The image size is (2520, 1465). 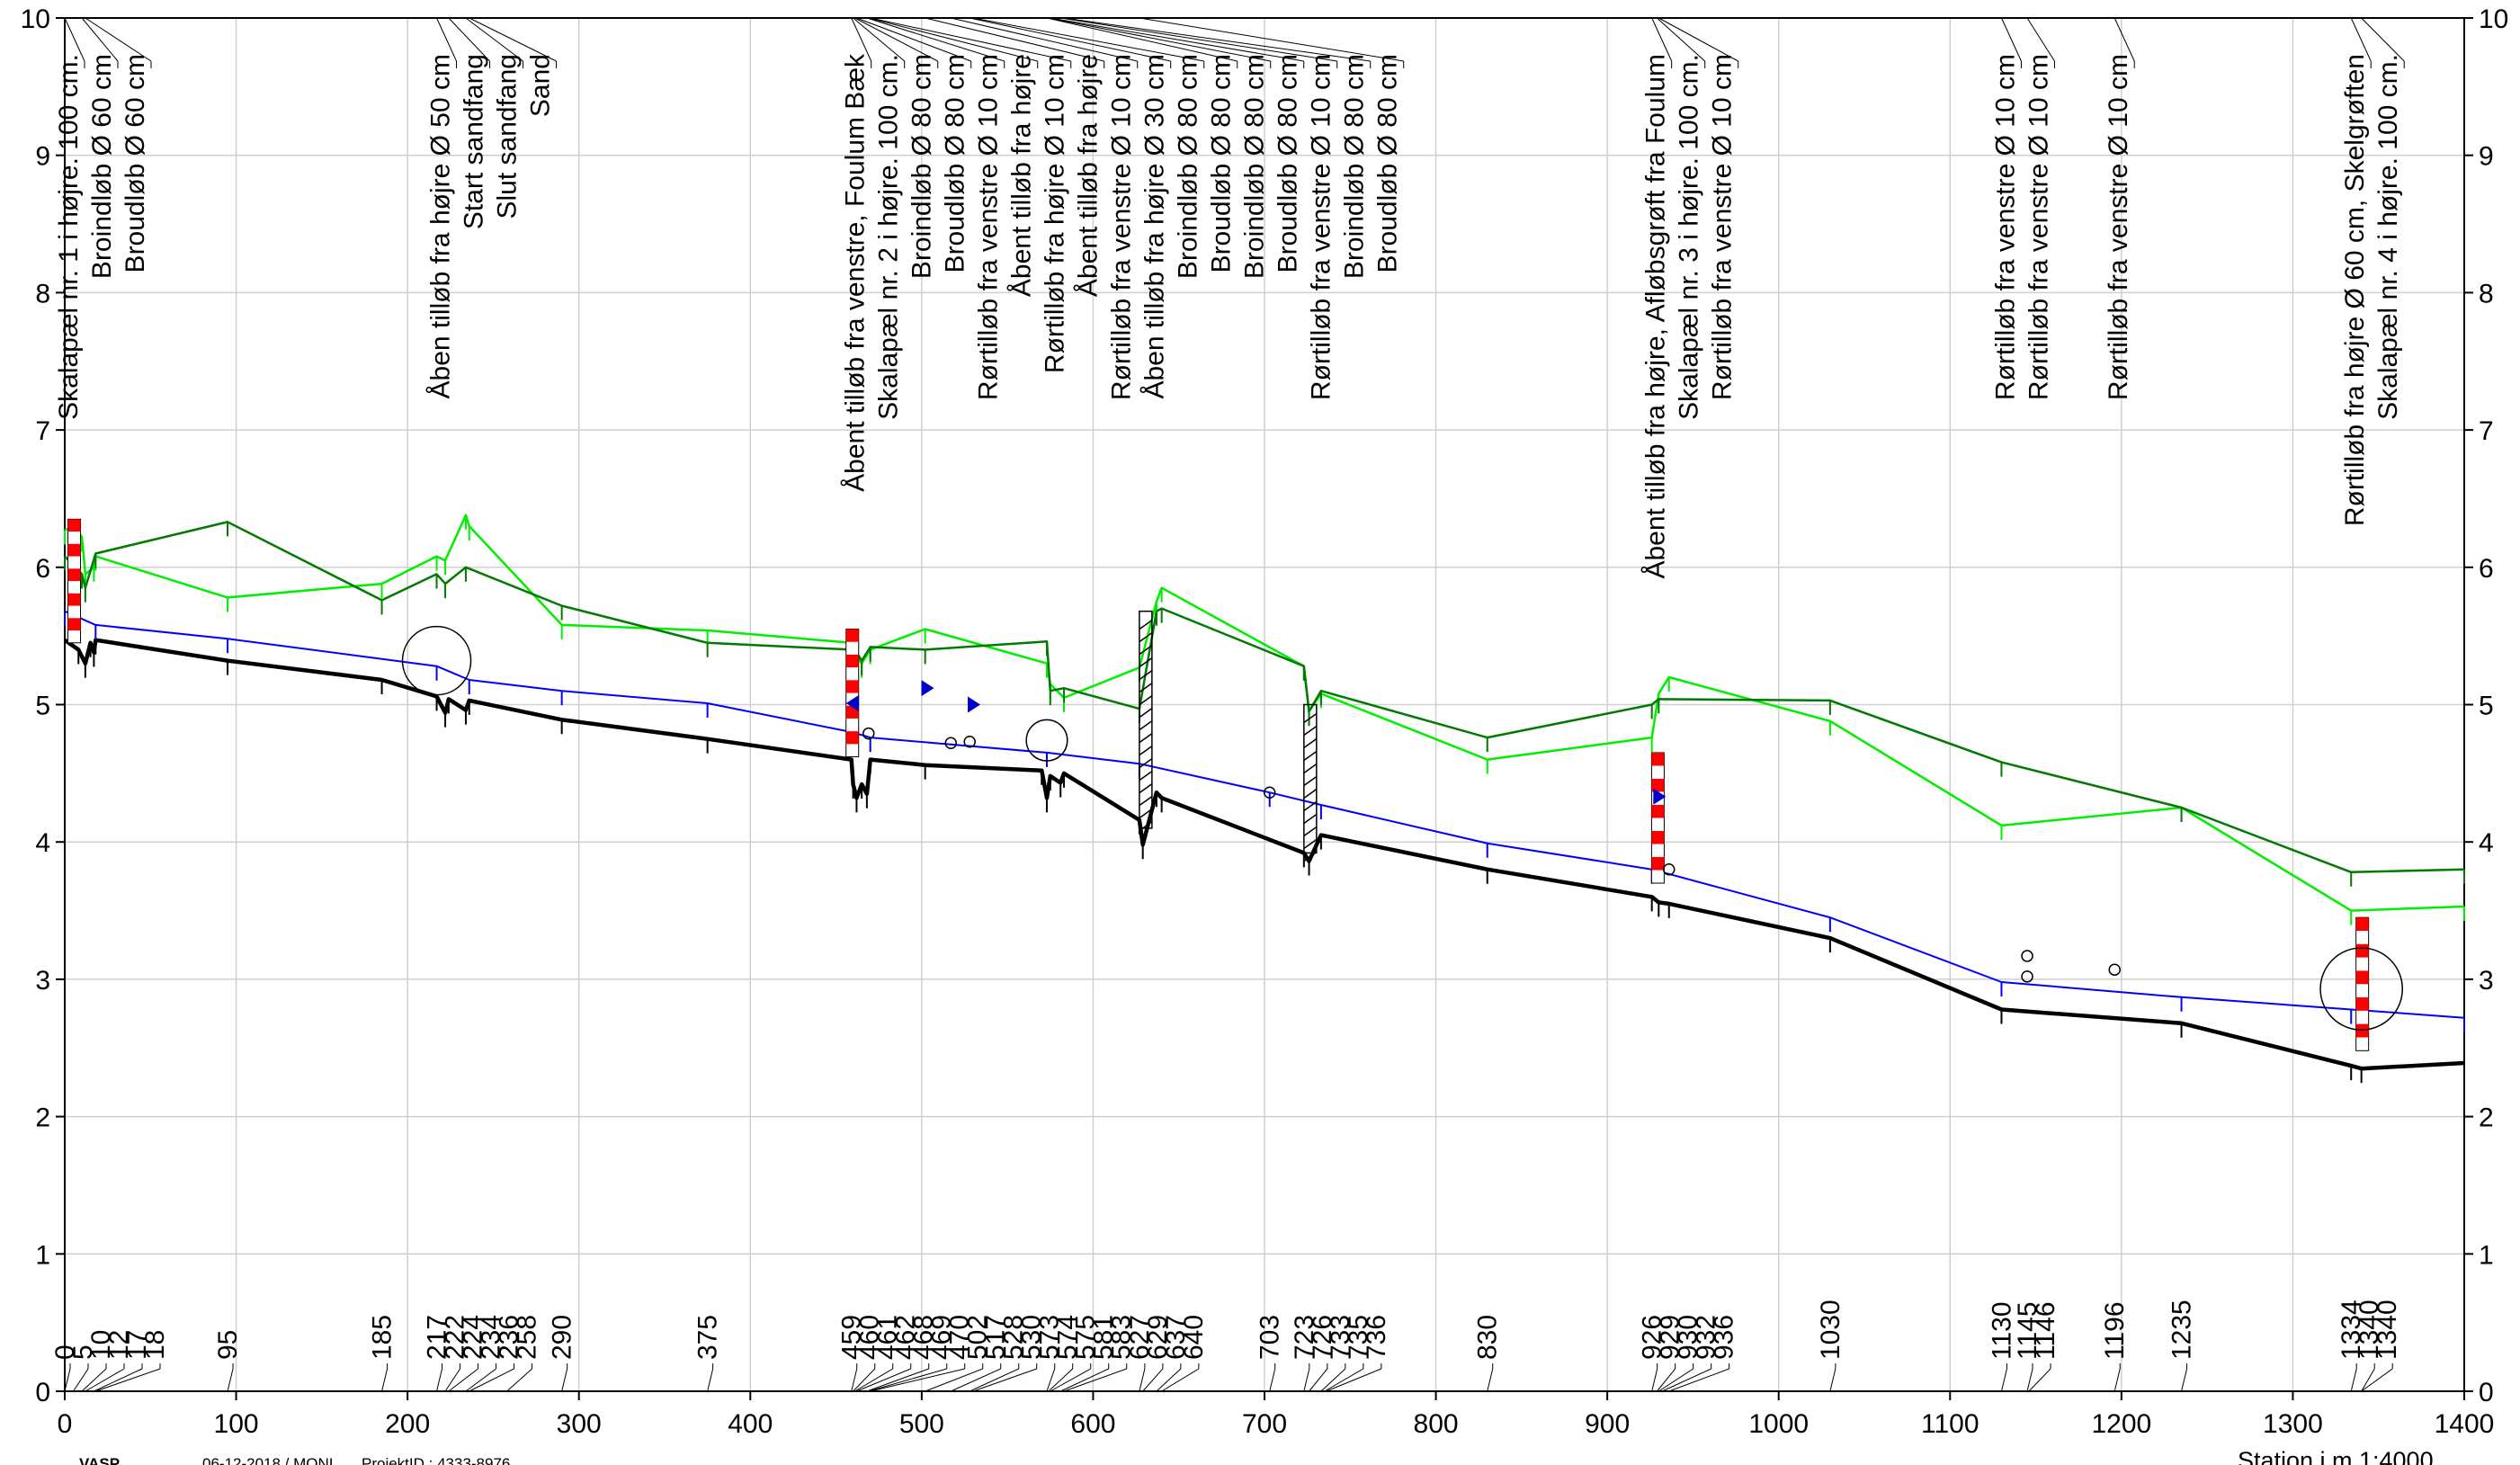 I want to click on station-label: 736, so click(x=1377, y=1337).